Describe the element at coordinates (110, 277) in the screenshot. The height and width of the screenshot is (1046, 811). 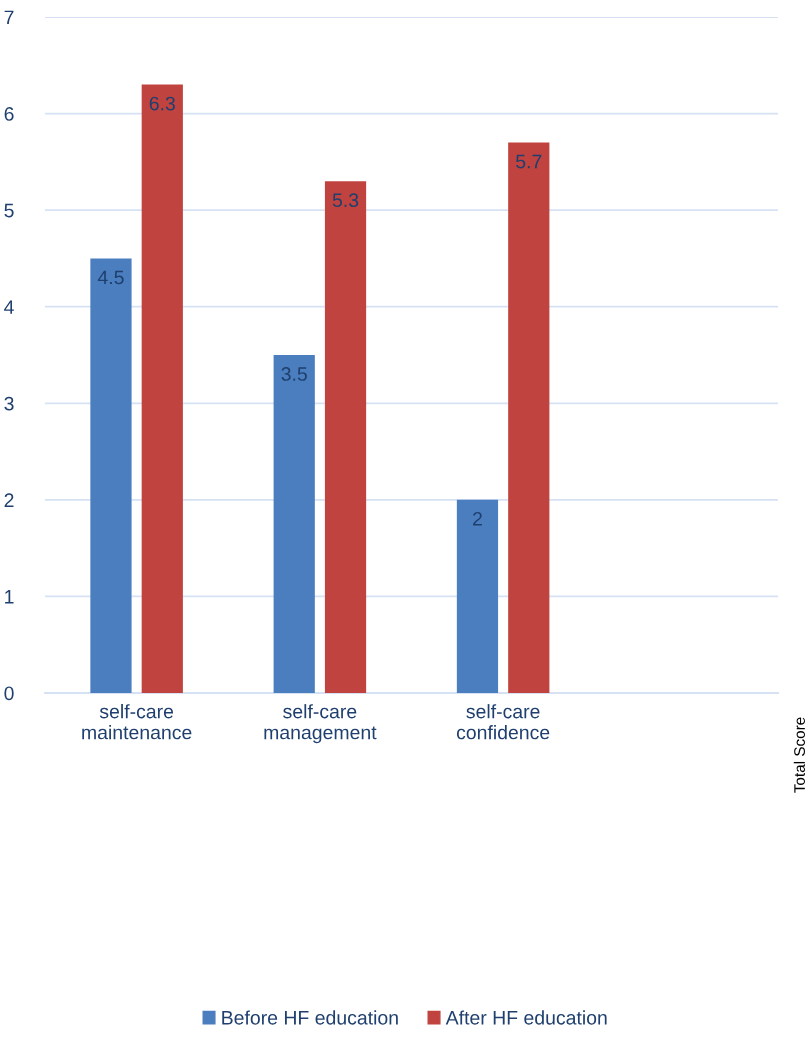
I see `data-label: 4.5` at that location.